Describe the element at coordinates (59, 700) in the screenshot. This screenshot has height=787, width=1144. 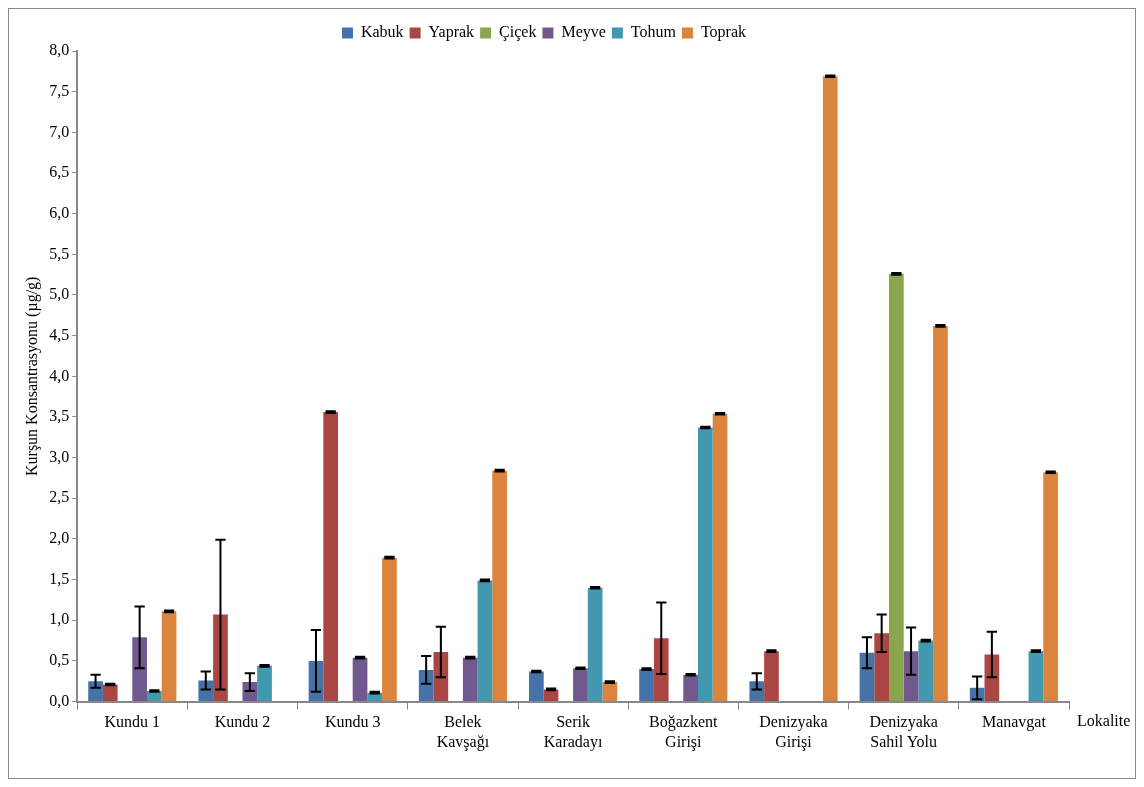
I see `y-tick-label: 0,0` at that location.